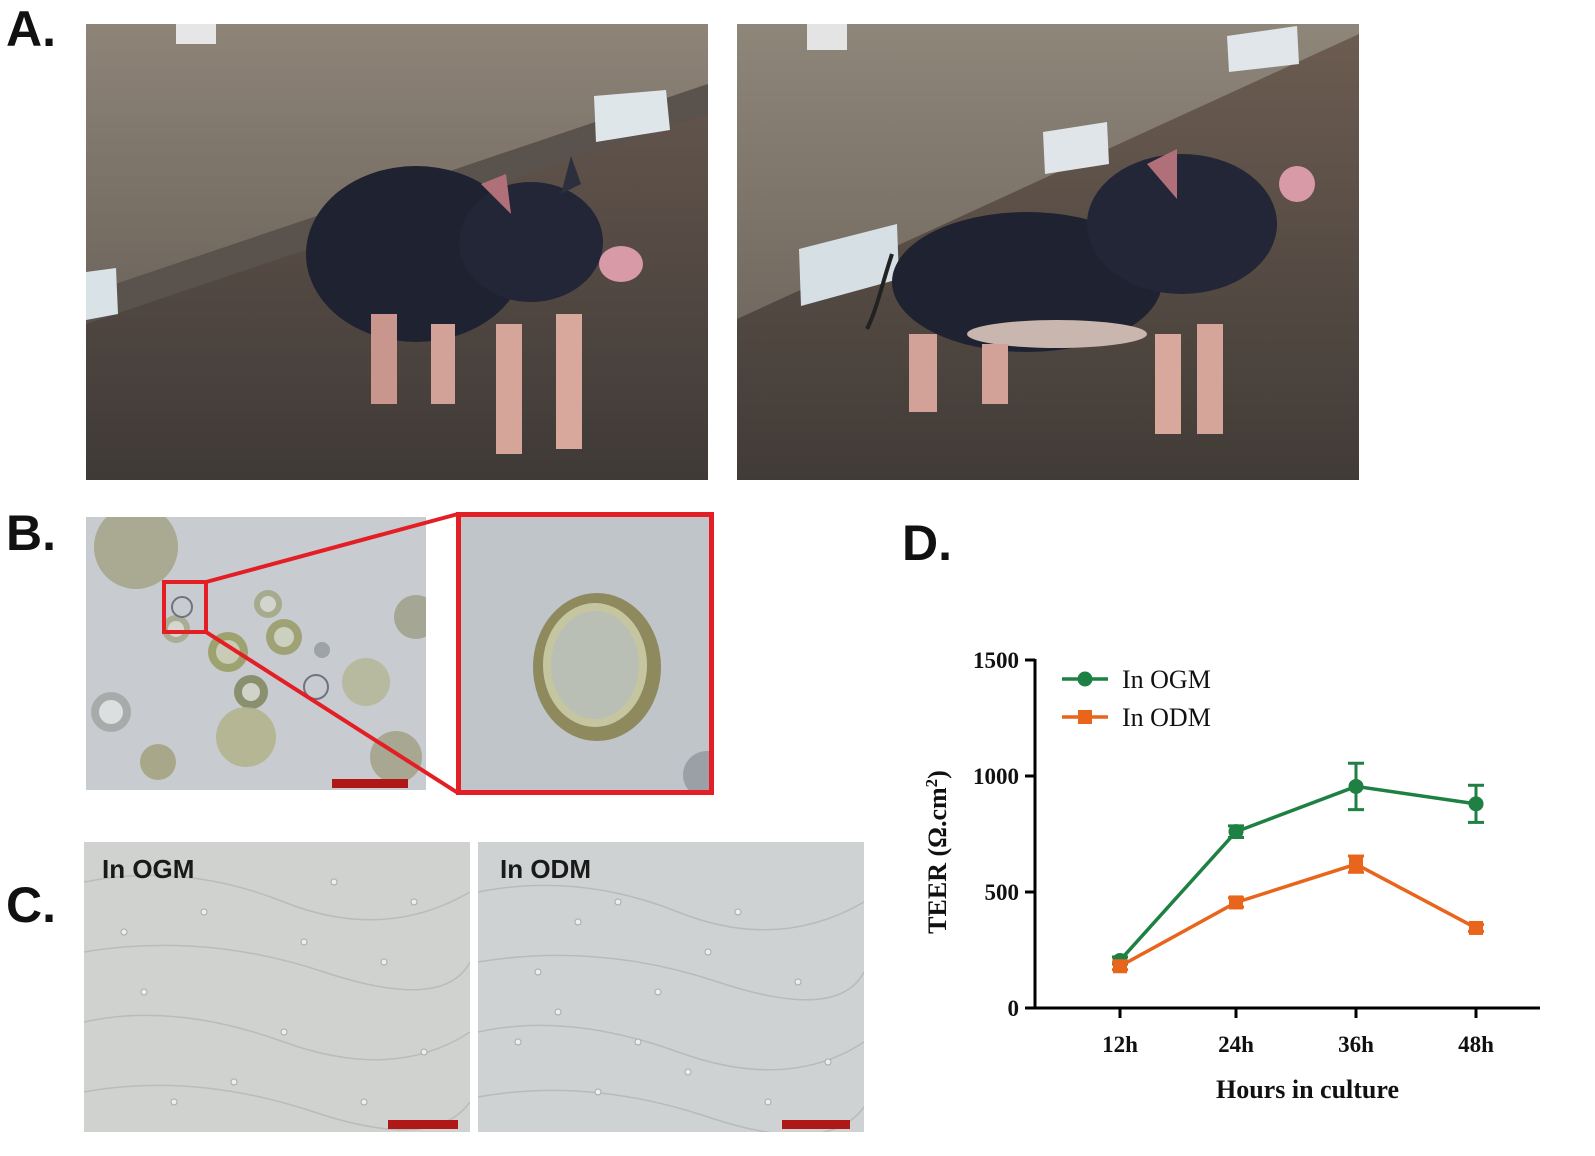 The height and width of the screenshot is (1156, 1595). I want to click on micrograph-zoom-inset, so click(585, 653).